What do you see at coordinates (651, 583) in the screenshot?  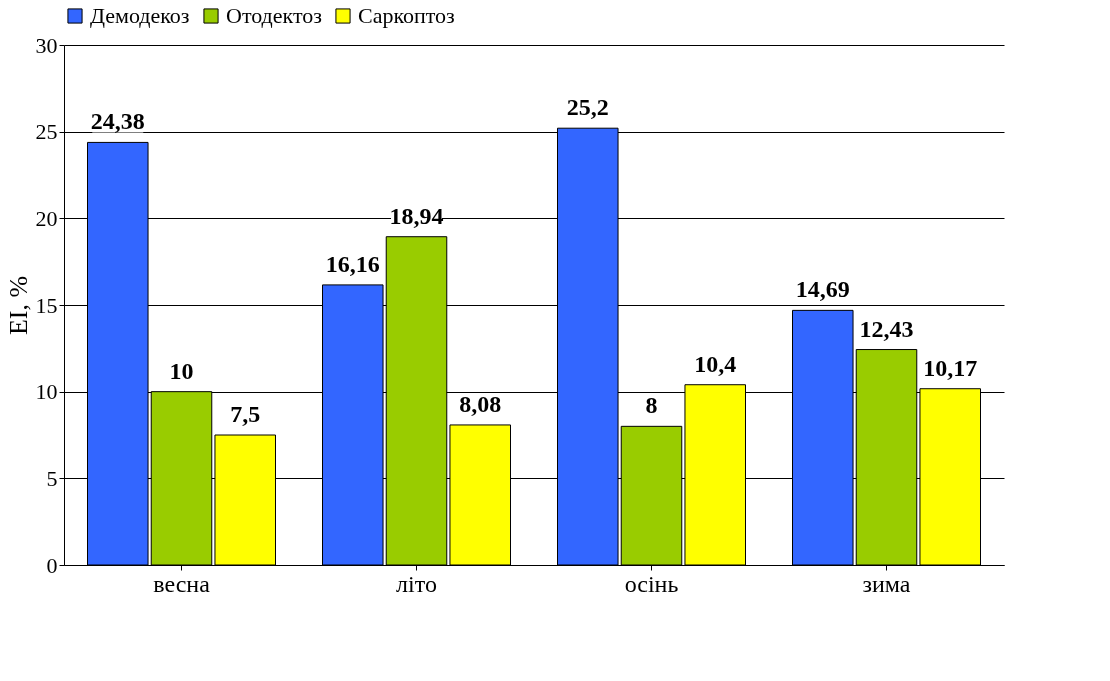 I see `x-tick-label: осінь` at bounding box center [651, 583].